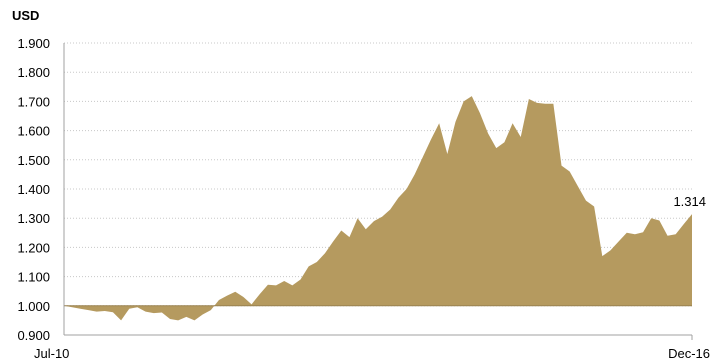 This screenshot has width=717, height=364. Describe the element at coordinates (33, 189) in the screenshot. I see `y-tick-label: 1.400` at that location.